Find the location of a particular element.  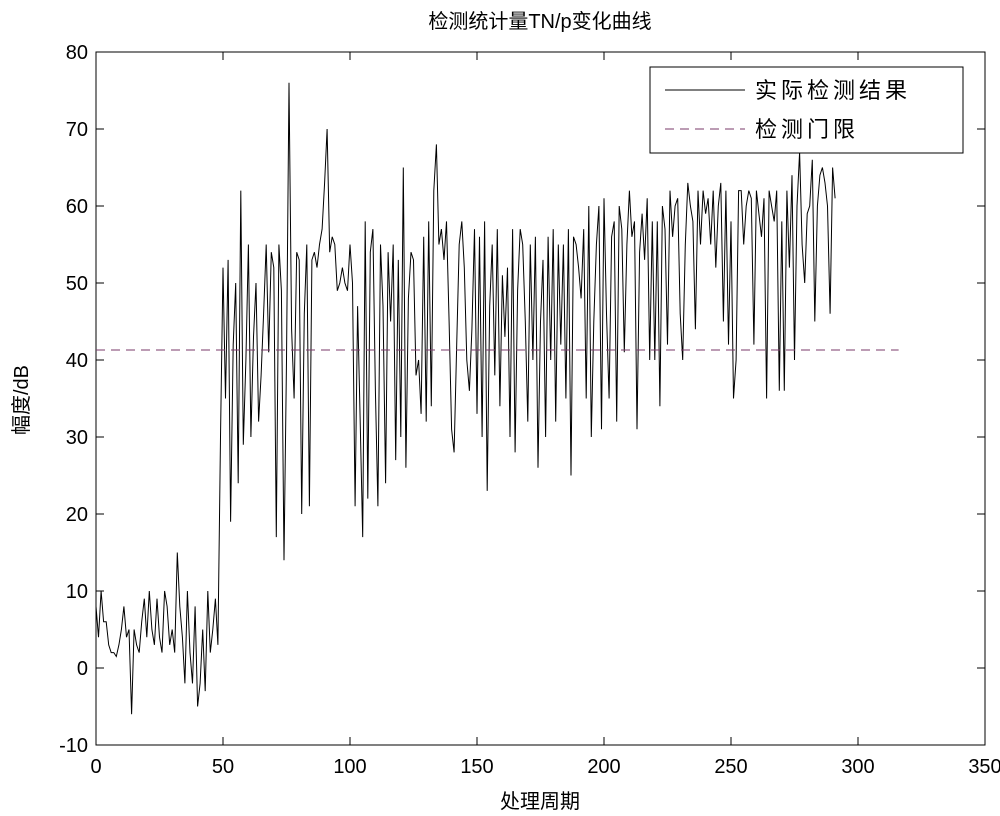

y-tick-label: 50 is located at coordinates (77, 284).